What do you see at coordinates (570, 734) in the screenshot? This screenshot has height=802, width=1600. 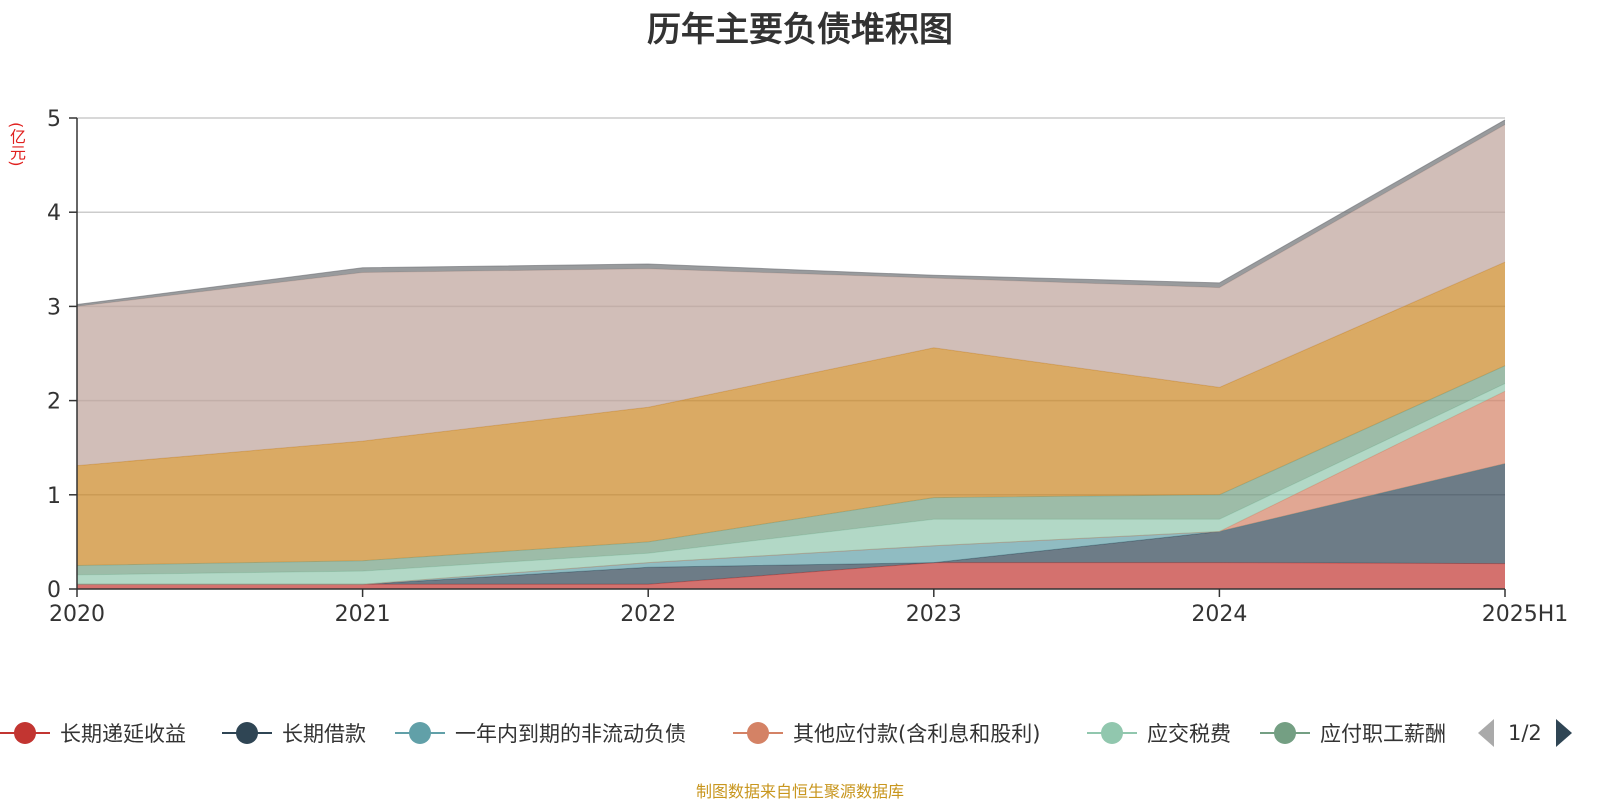 I see `legend-label: 一年内到期的非流动负债` at bounding box center [570, 734].